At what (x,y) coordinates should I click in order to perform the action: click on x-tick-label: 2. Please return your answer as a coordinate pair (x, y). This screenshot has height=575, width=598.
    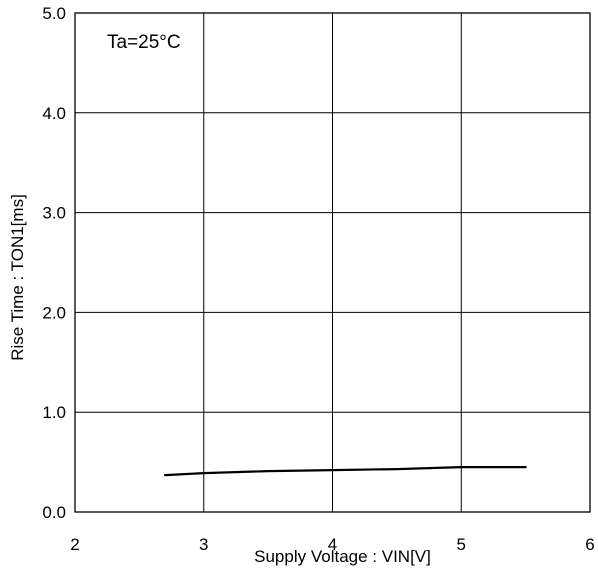
    Looking at the image, I should click on (74, 544).